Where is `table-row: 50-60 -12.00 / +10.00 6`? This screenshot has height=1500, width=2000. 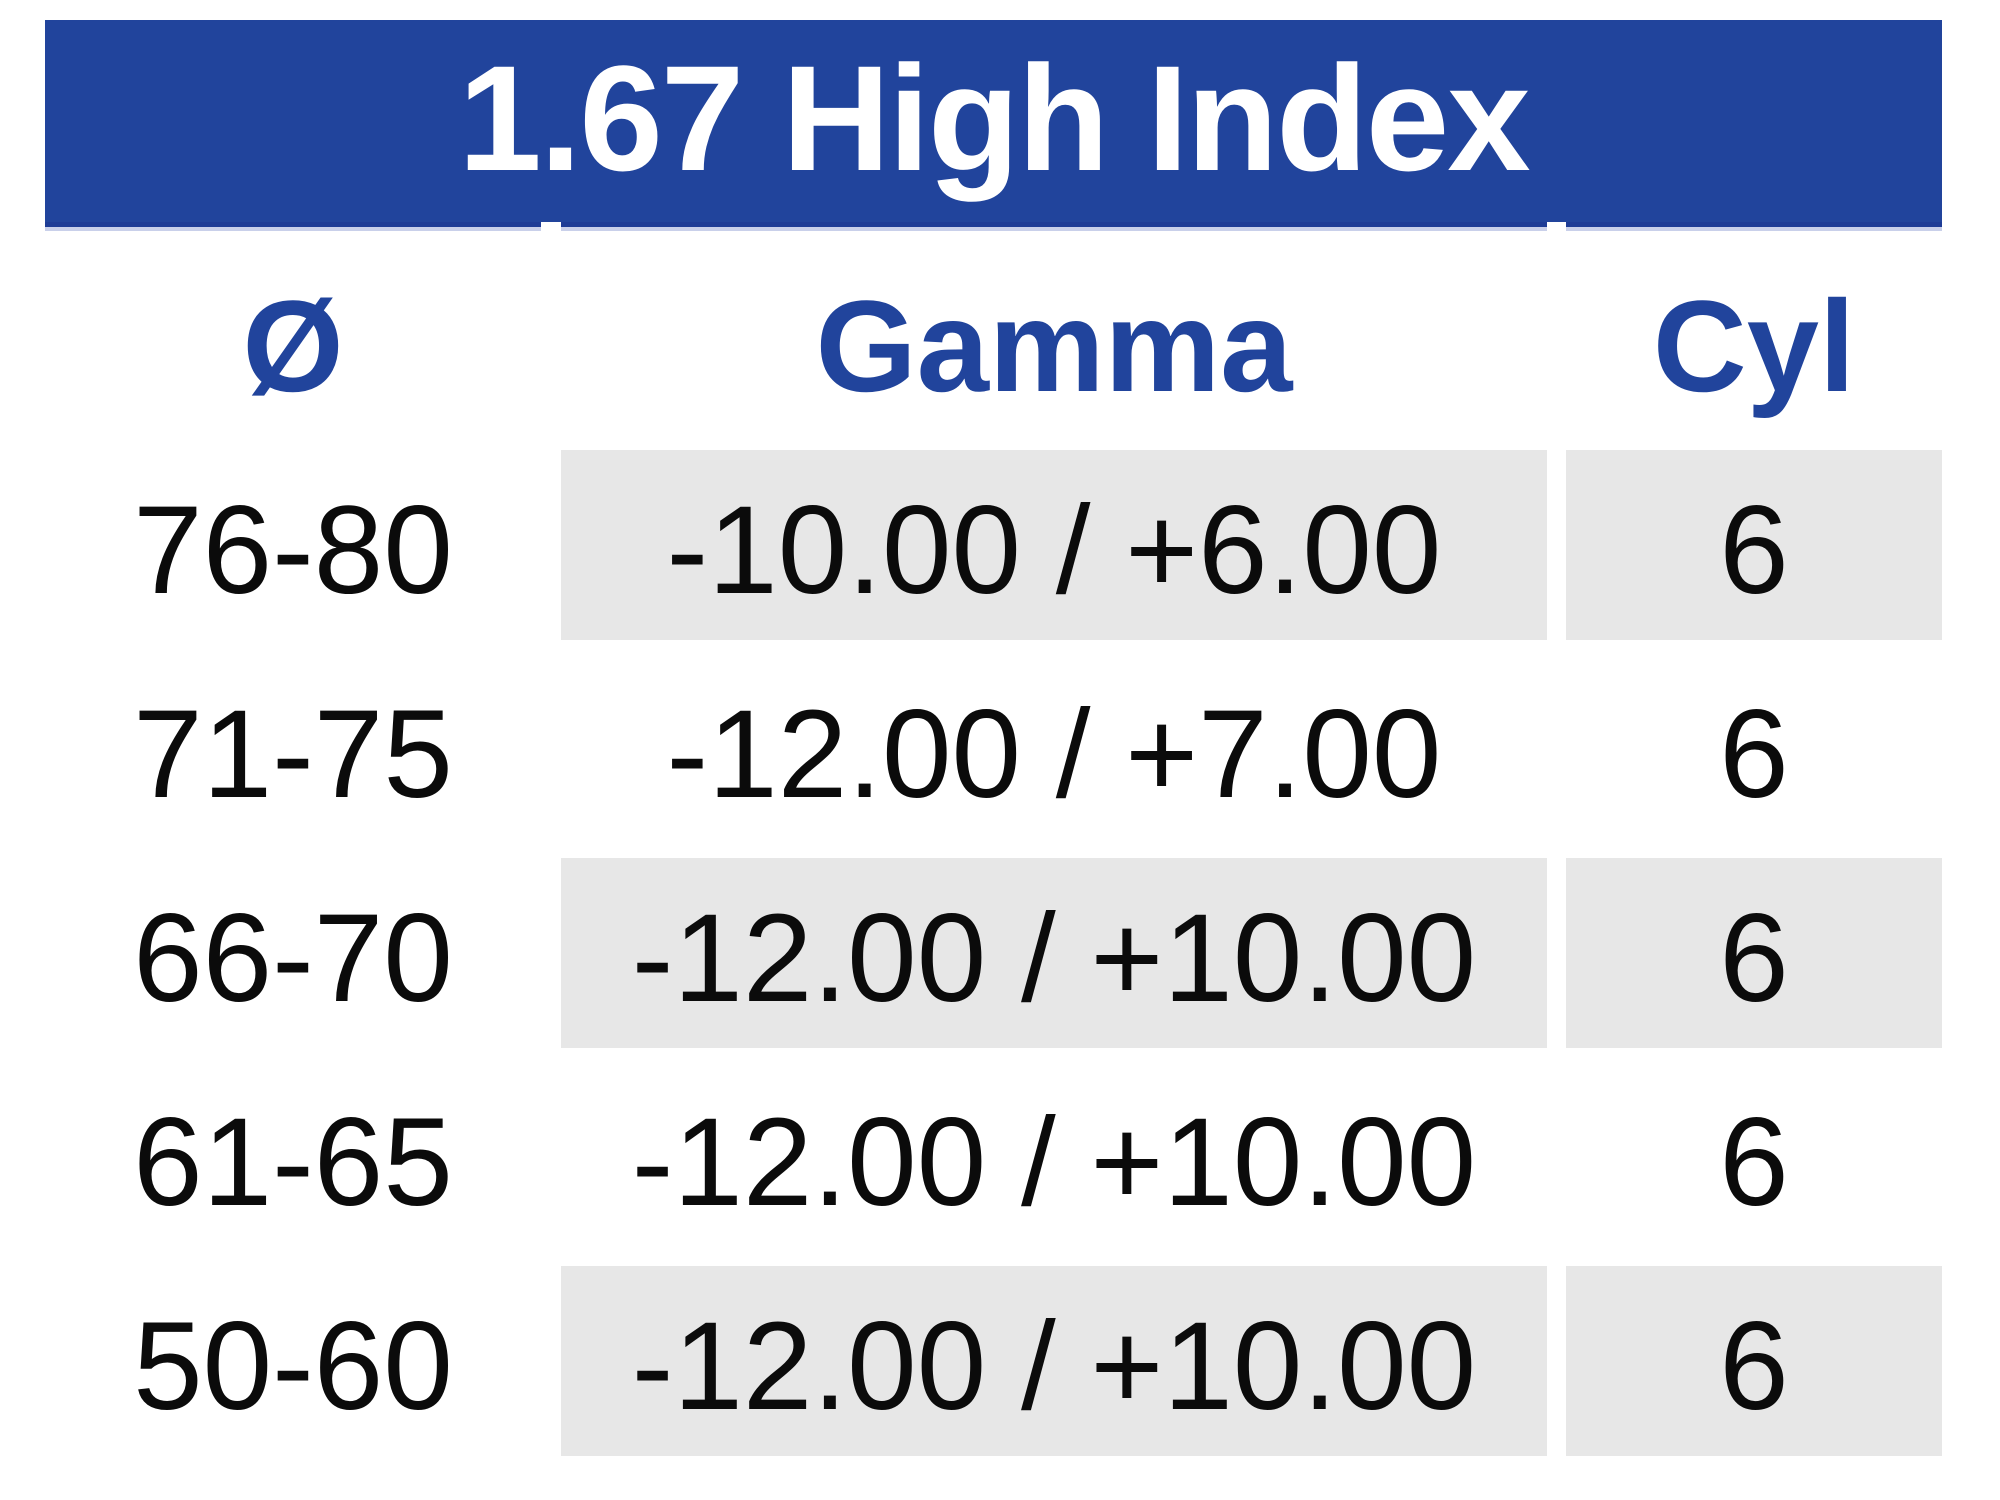 table-row: 50-60 -12.00 / +10.00 6 is located at coordinates (993, 1361).